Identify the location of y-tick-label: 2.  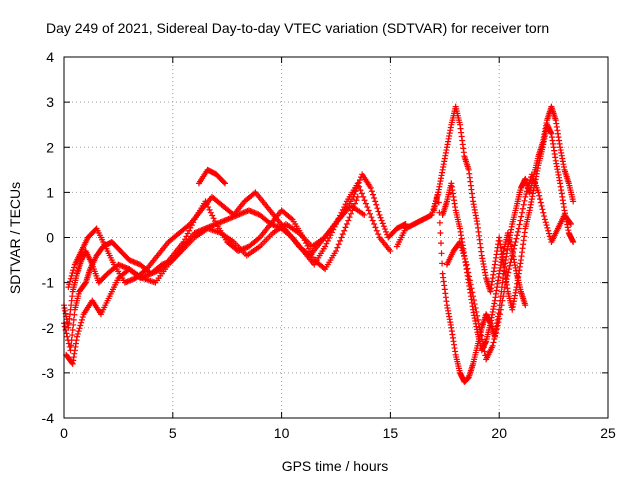
(50, 147).